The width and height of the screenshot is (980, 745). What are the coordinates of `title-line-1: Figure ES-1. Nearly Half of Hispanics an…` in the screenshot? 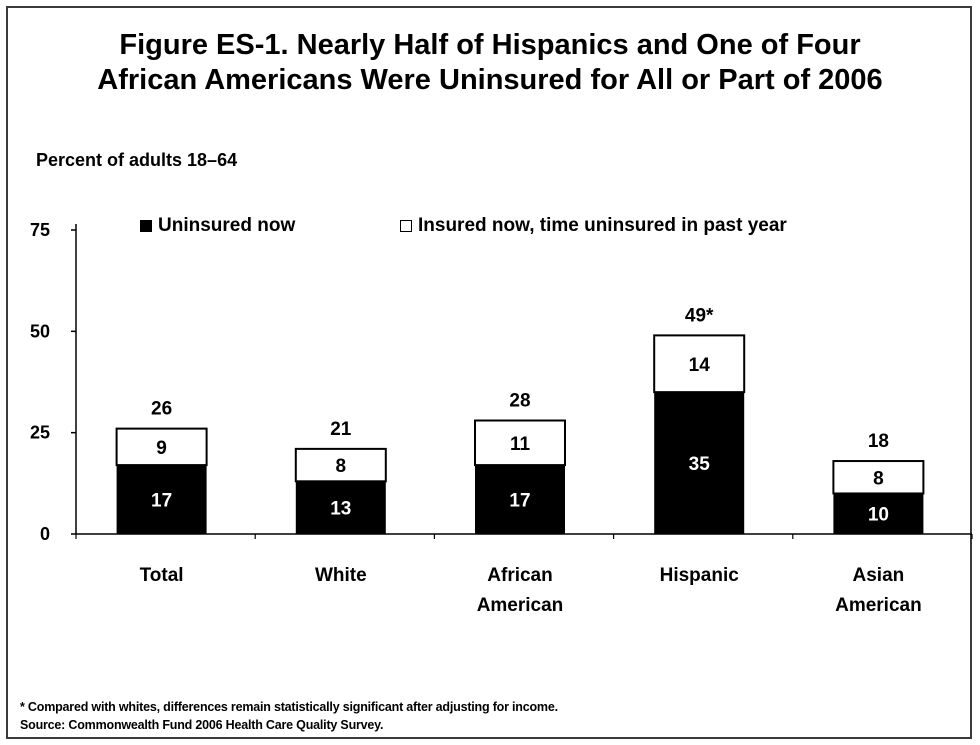 It's located at (490, 45).